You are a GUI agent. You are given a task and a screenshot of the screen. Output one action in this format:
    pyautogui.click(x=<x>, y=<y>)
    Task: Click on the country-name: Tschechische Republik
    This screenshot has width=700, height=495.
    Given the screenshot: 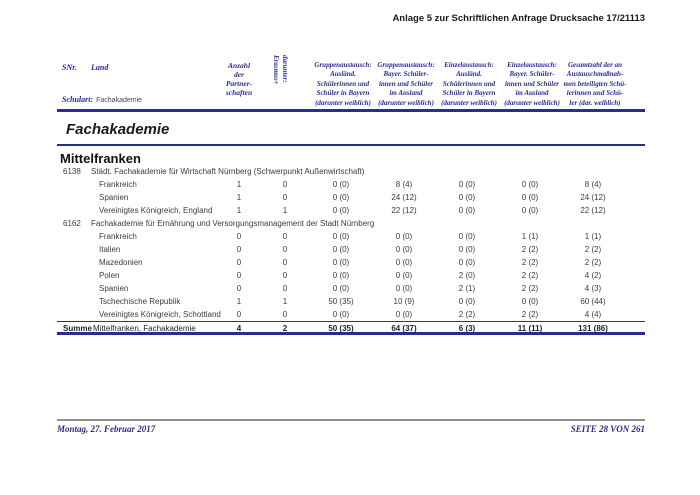 What is the action you would take?
    pyautogui.click(x=140, y=301)
    